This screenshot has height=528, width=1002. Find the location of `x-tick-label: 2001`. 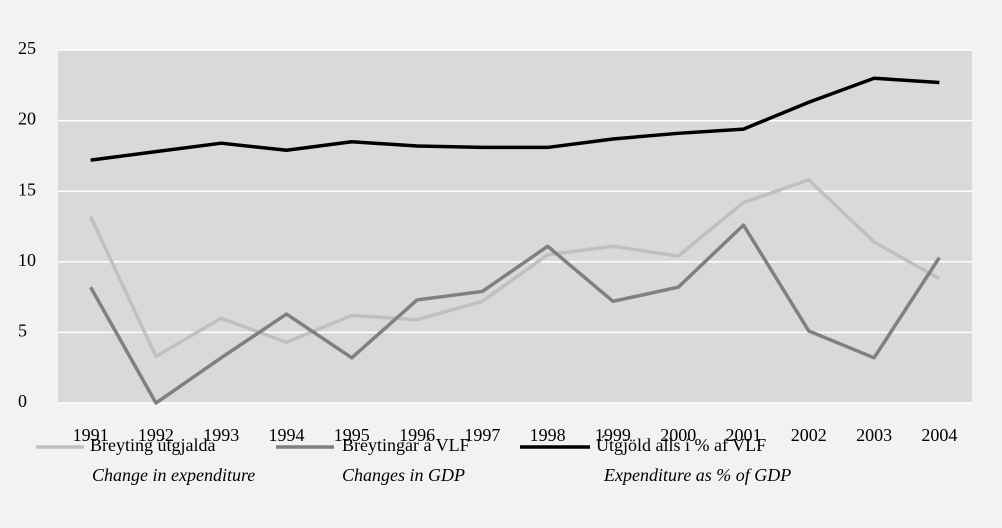

x-tick-label: 2001 is located at coordinates (744, 435).